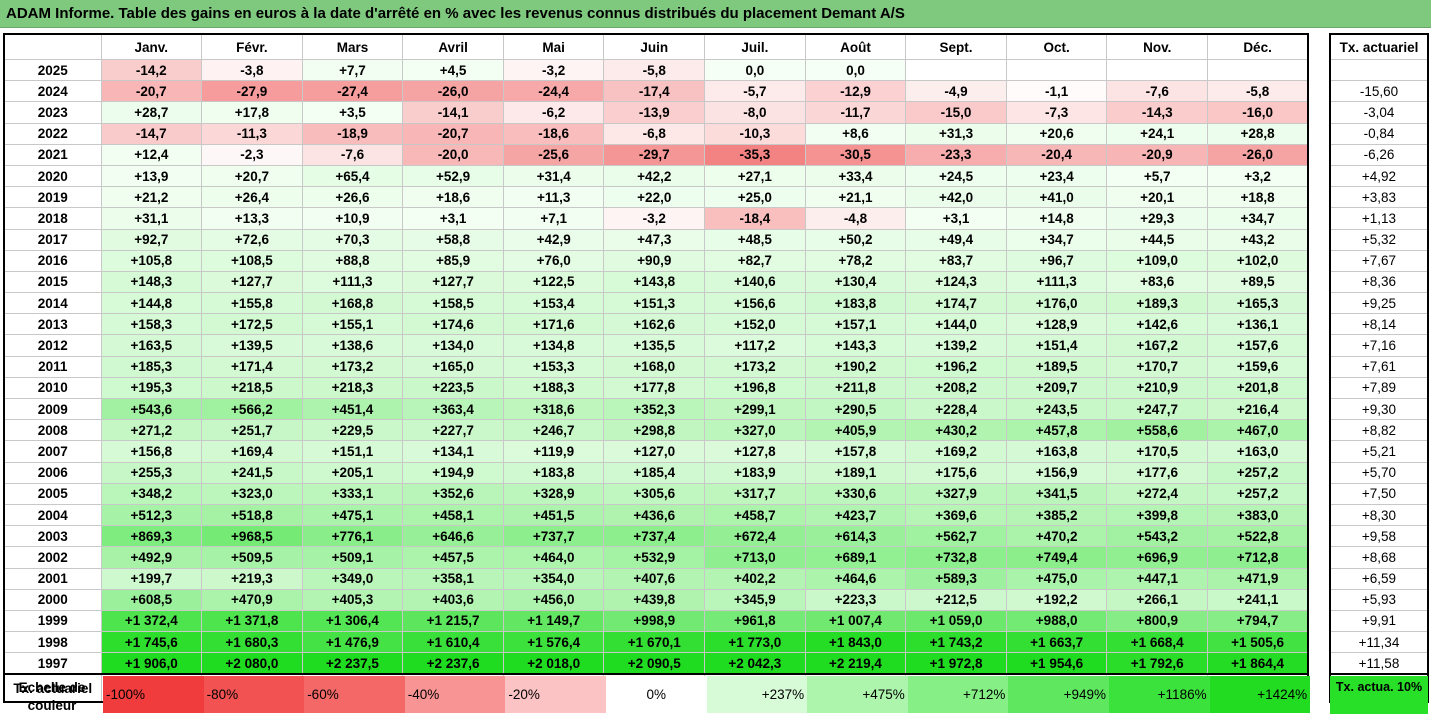 Image resolution: width=1431 pixels, height=718 pixels. Describe the element at coordinates (654, 472) in the screenshot. I see `heatmap-cell: +185,4` at that location.